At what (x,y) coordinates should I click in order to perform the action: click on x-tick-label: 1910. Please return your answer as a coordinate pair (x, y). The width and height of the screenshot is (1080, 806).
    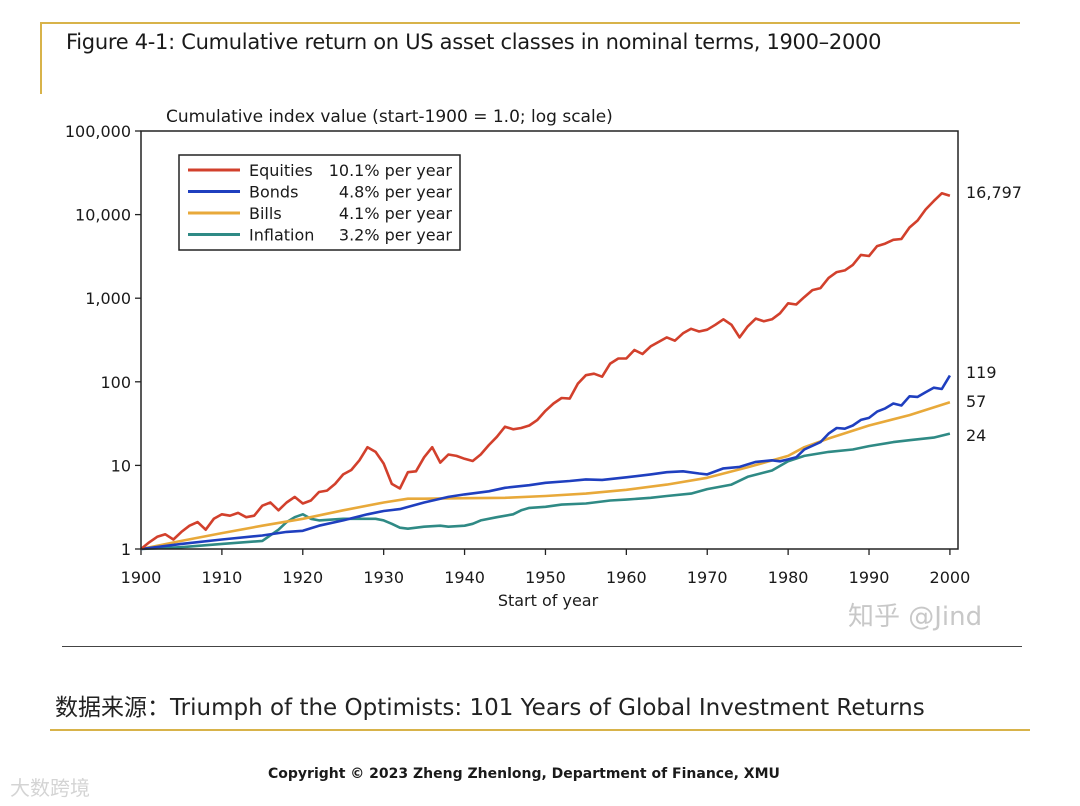
    Looking at the image, I should click on (222, 577).